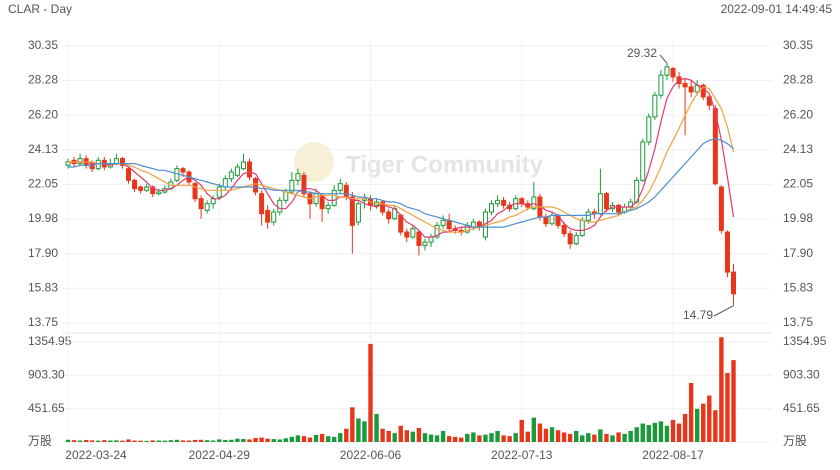  What do you see at coordinates (798, 218) in the screenshot?
I see `y-tick-label-right: 19.98` at bounding box center [798, 218].